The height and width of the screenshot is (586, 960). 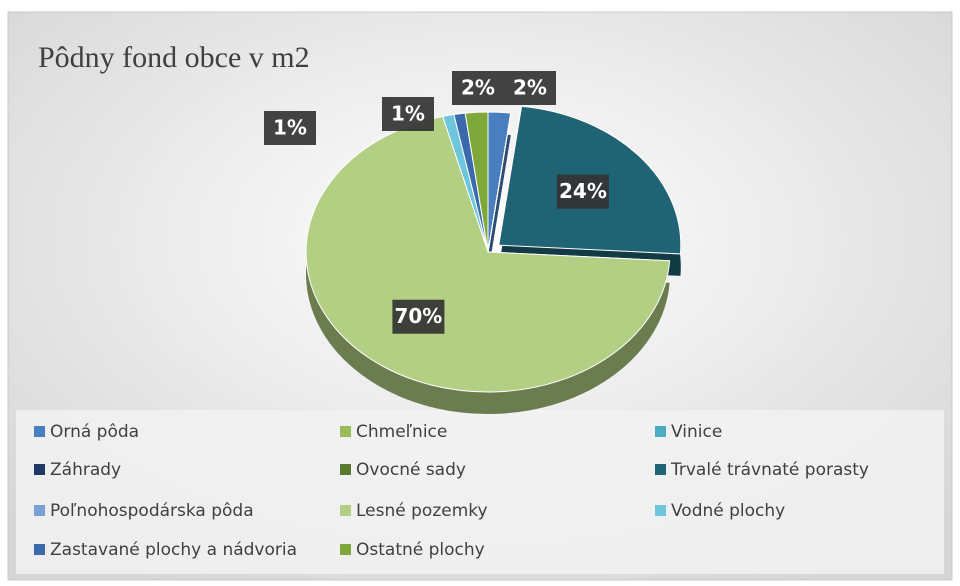 I want to click on legend-label: Lesné pozemky, so click(x=422, y=511).